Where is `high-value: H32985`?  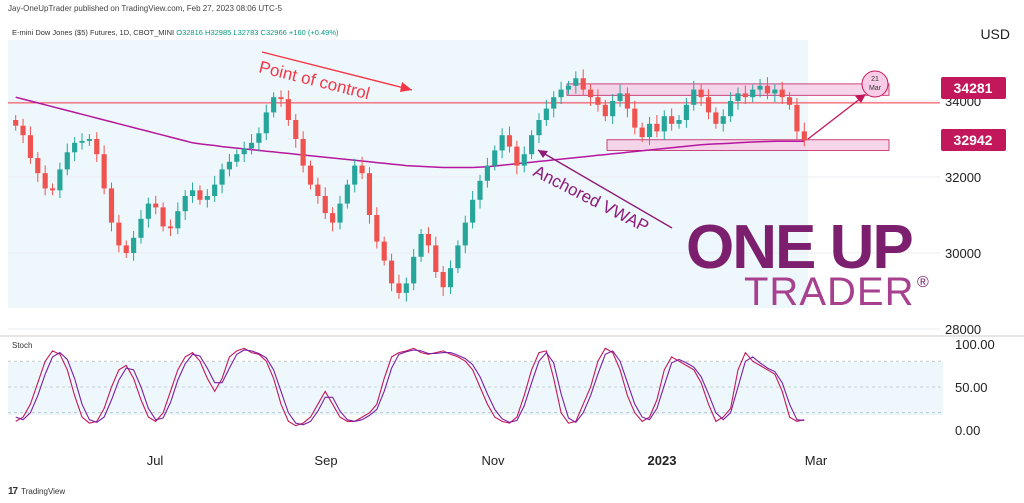 high-value: H32985 is located at coordinates (218, 32).